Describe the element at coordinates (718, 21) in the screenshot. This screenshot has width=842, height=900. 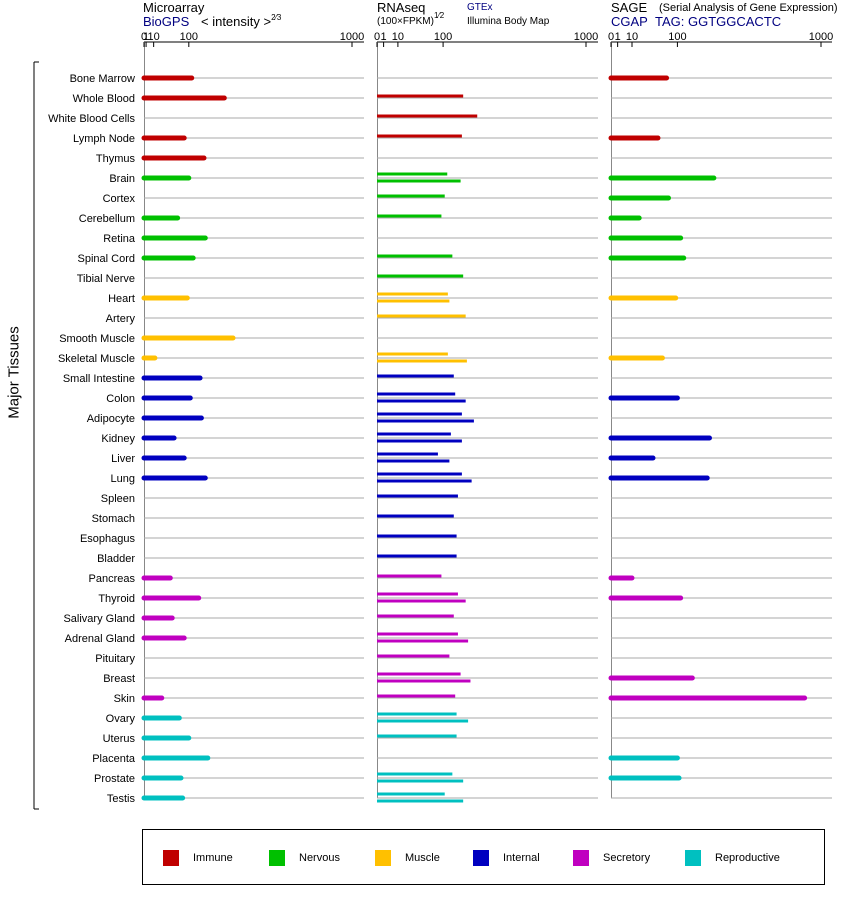
I see `sage-tag: TAG: GGTGGCACTC` at that location.